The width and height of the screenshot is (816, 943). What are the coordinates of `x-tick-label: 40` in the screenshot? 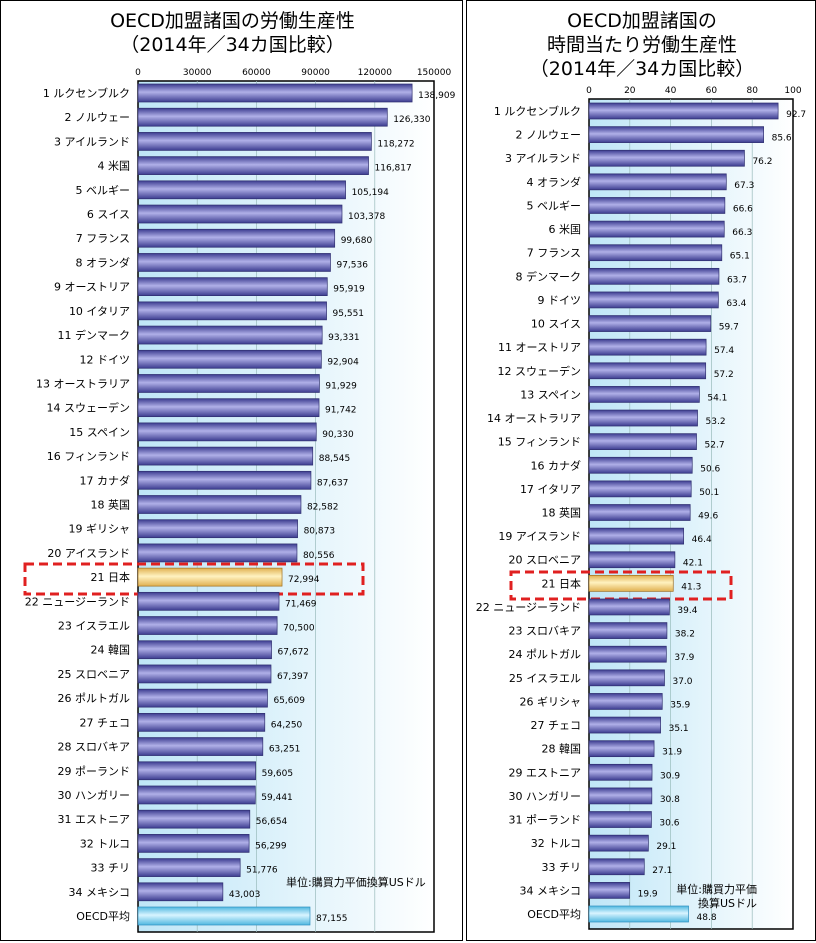 It's located at (671, 91).